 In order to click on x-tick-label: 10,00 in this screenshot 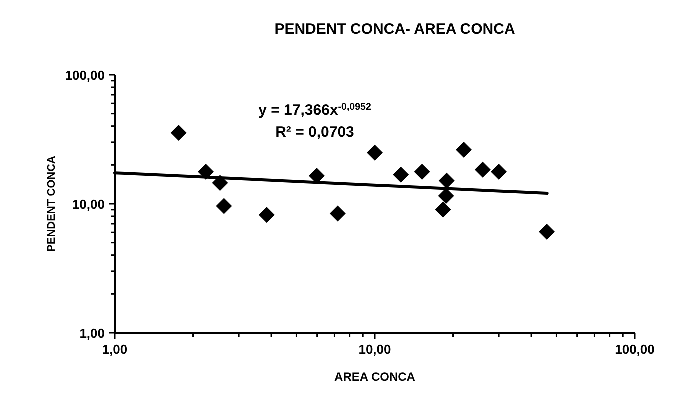, I will do `click(375, 349)`.